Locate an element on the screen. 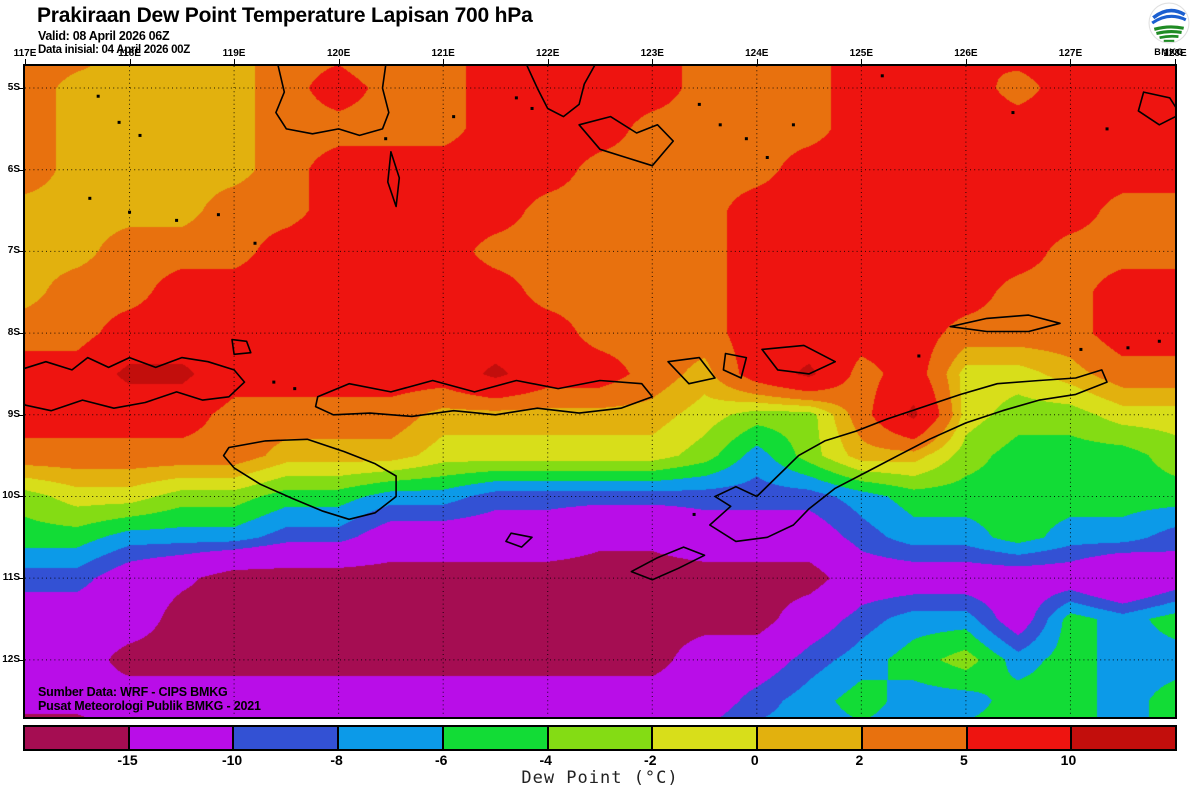 The height and width of the screenshot is (800, 1200). lon-tick-label: 126E is located at coordinates (966, 53).